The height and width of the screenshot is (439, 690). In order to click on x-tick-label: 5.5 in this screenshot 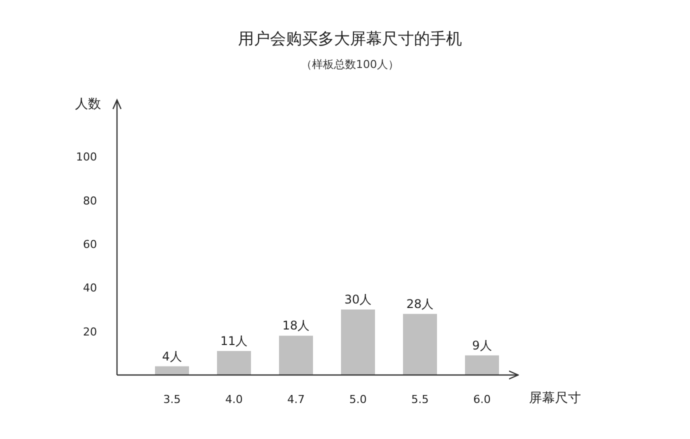, I will do `click(420, 399)`.